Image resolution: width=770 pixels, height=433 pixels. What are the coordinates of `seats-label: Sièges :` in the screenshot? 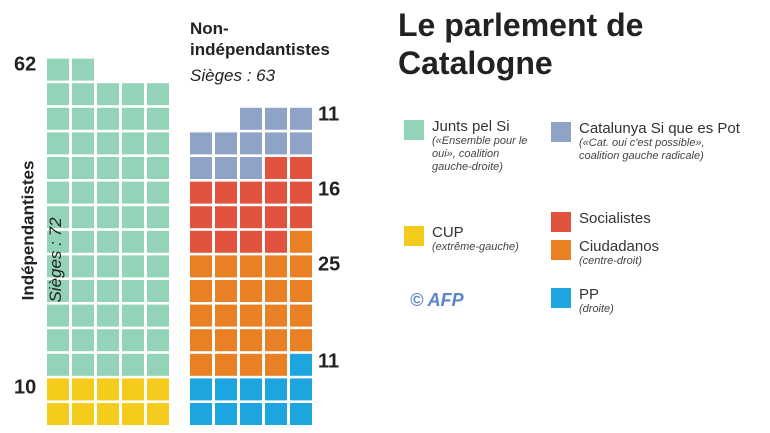 It's located at (221, 75).